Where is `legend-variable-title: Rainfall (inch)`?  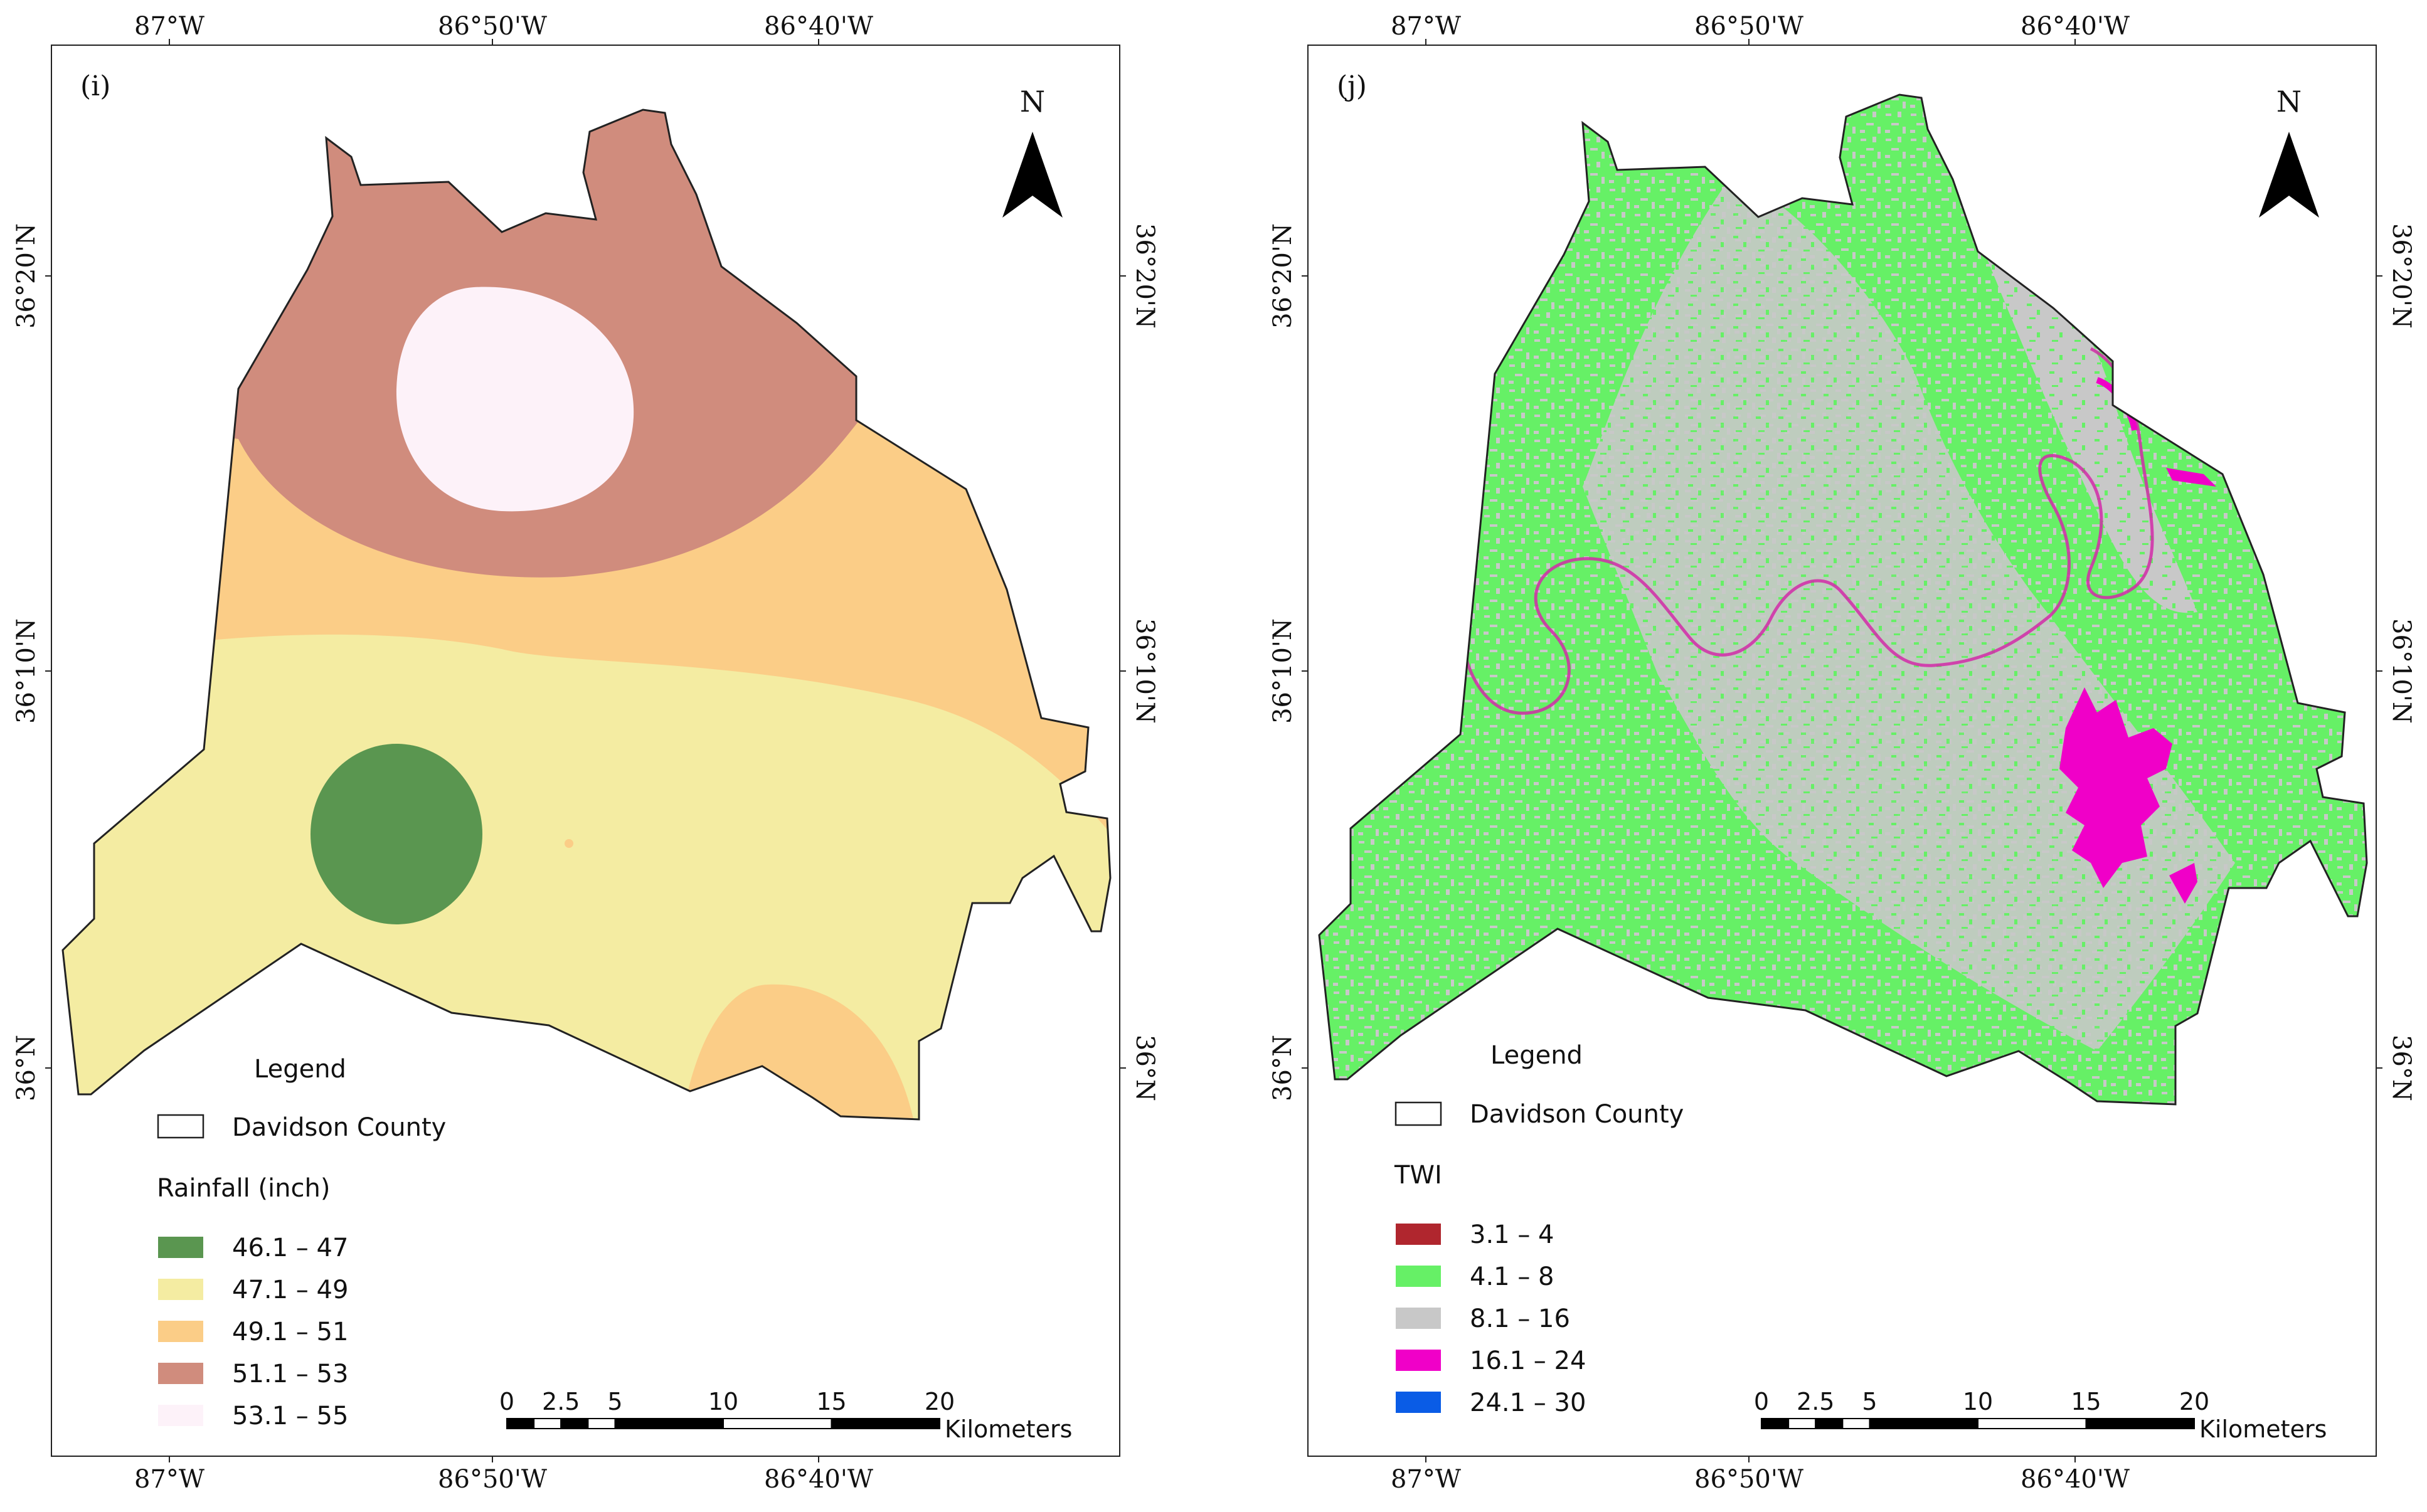 legend-variable-title: Rainfall (inch) is located at coordinates (243, 1188).